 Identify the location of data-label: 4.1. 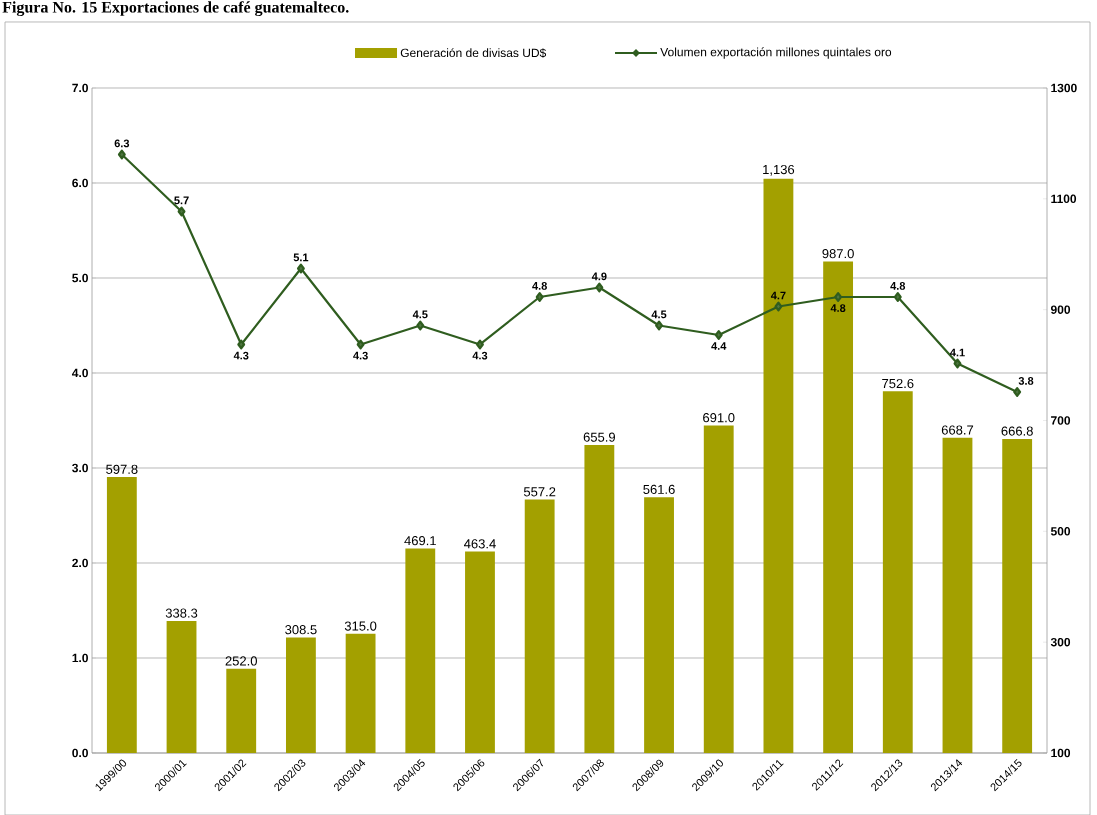
(957, 352).